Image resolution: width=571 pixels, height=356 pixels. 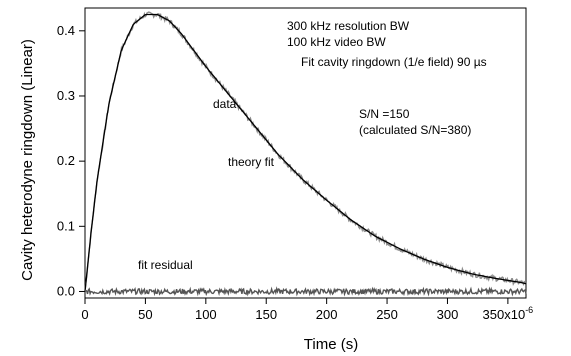 What do you see at coordinates (27, 160) in the screenshot?
I see `y-axis-title: Cavity heterodyne ringdown (Linear)` at bounding box center [27, 160].